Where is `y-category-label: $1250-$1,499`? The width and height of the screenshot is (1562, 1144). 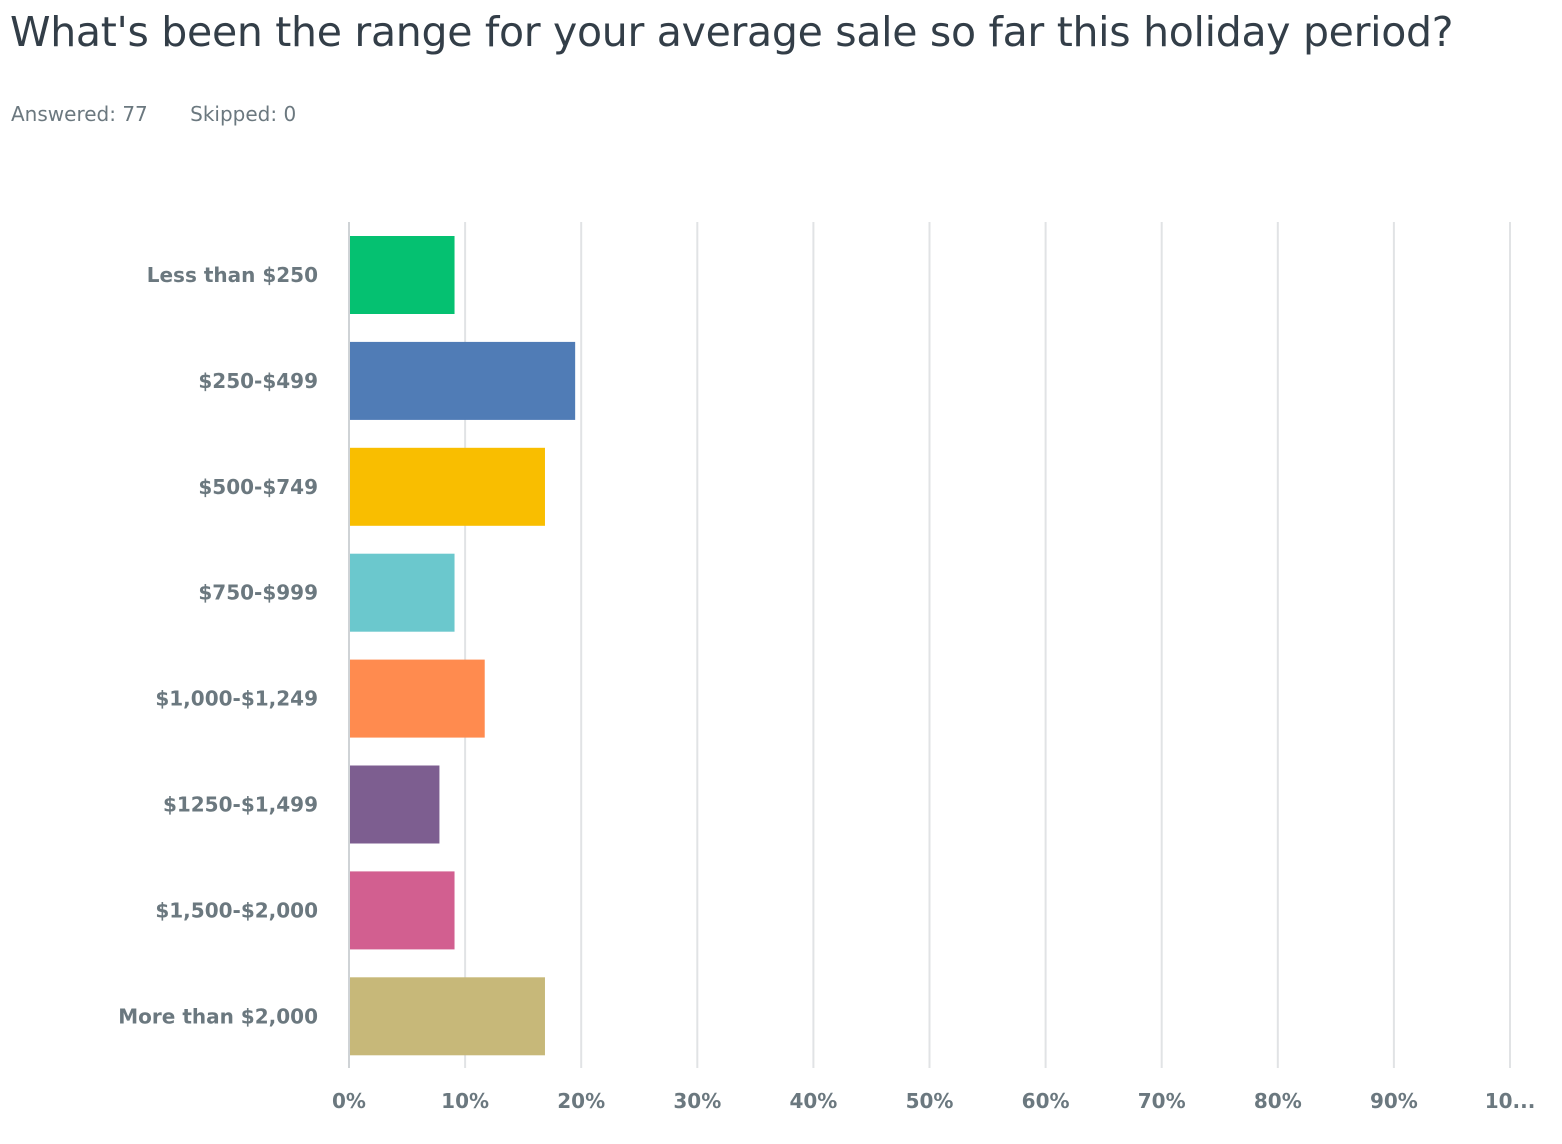 y-category-label: $1250-$1,499 is located at coordinates (240, 805).